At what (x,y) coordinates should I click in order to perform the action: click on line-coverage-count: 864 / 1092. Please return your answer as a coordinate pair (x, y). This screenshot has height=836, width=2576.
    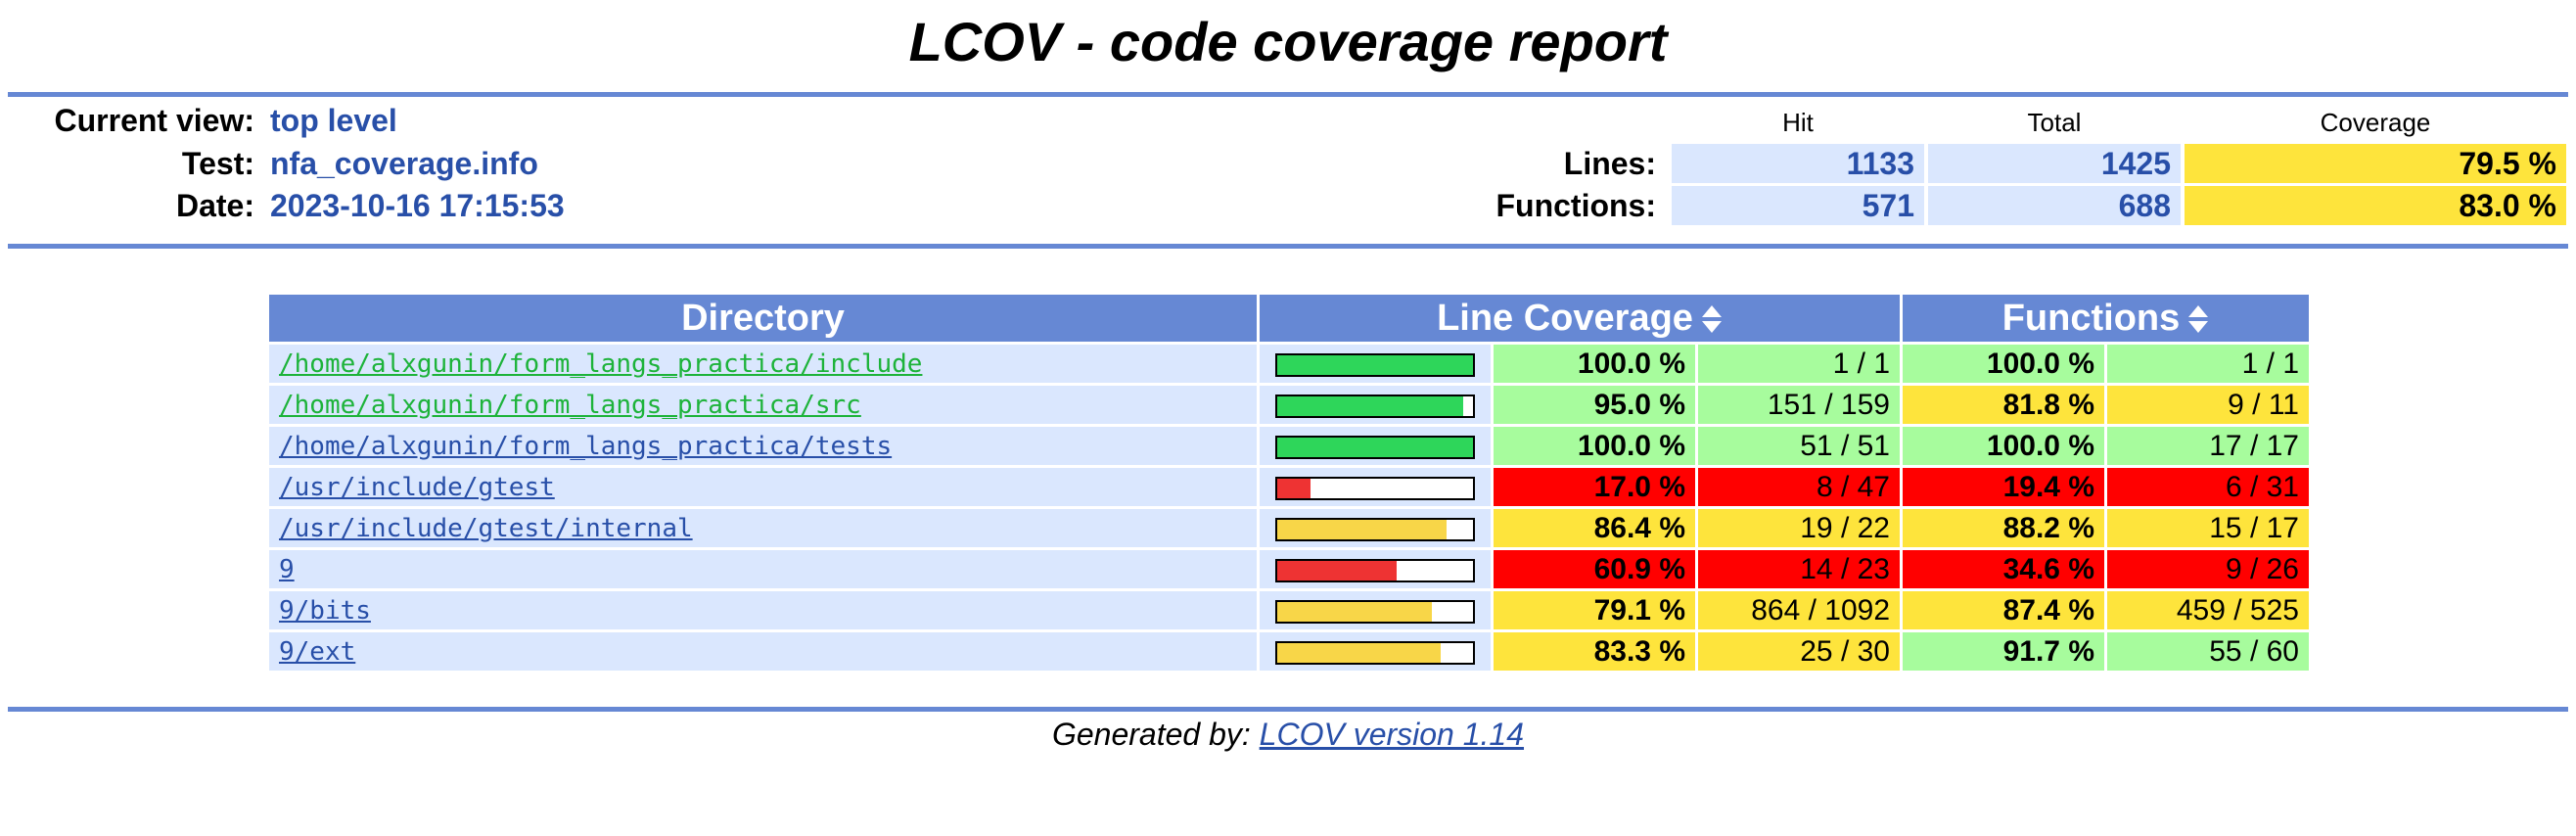
    Looking at the image, I should click on (1799, 610).